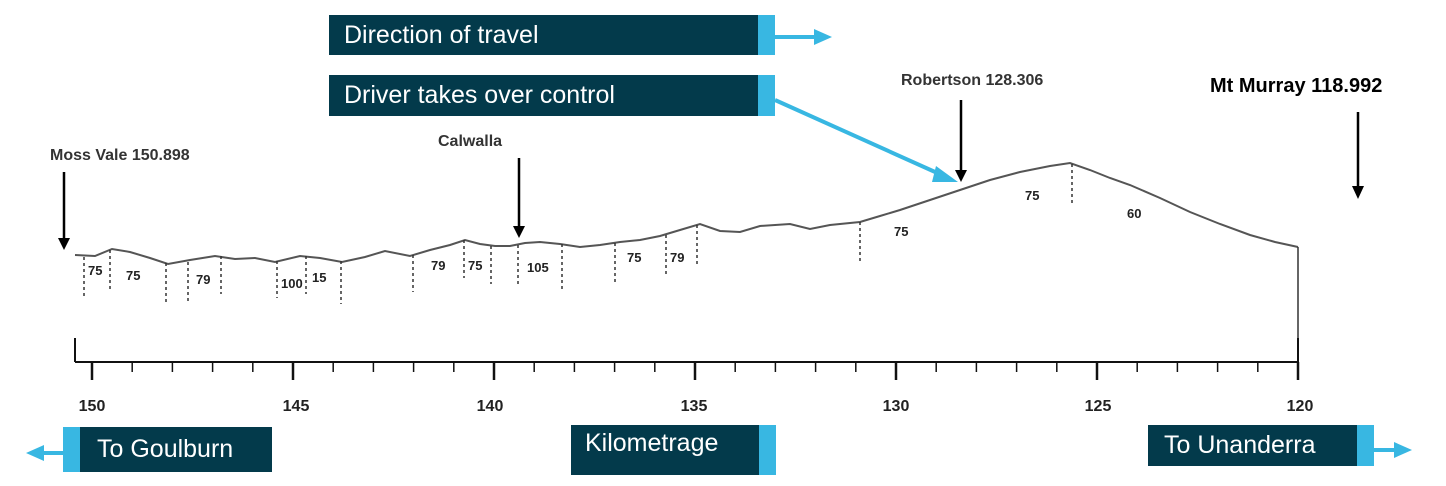 This screenshot has width=1446, height=486. Describe the element at coordinates (470, 141) in the screenshot. I see `station-calwalla: Calwalla` at that location.